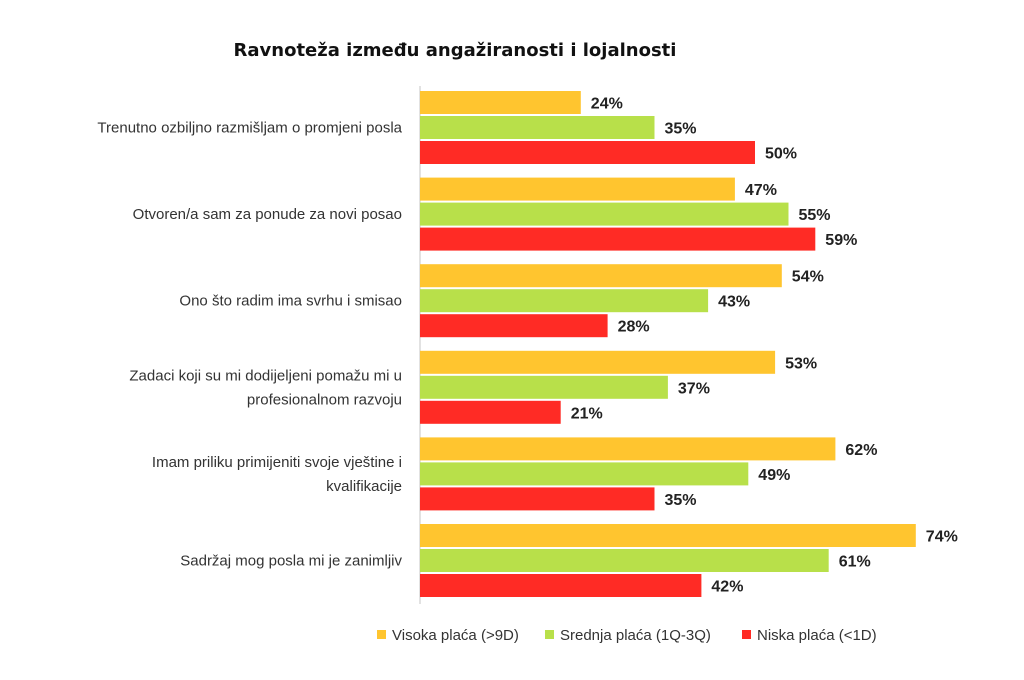 Image resolution: width=1024 pixels, height=680 pixels. What do you see at coordinates (801, 363) in the screenshot?
I see `data-label: 53%` at bounding box center [801, 363].